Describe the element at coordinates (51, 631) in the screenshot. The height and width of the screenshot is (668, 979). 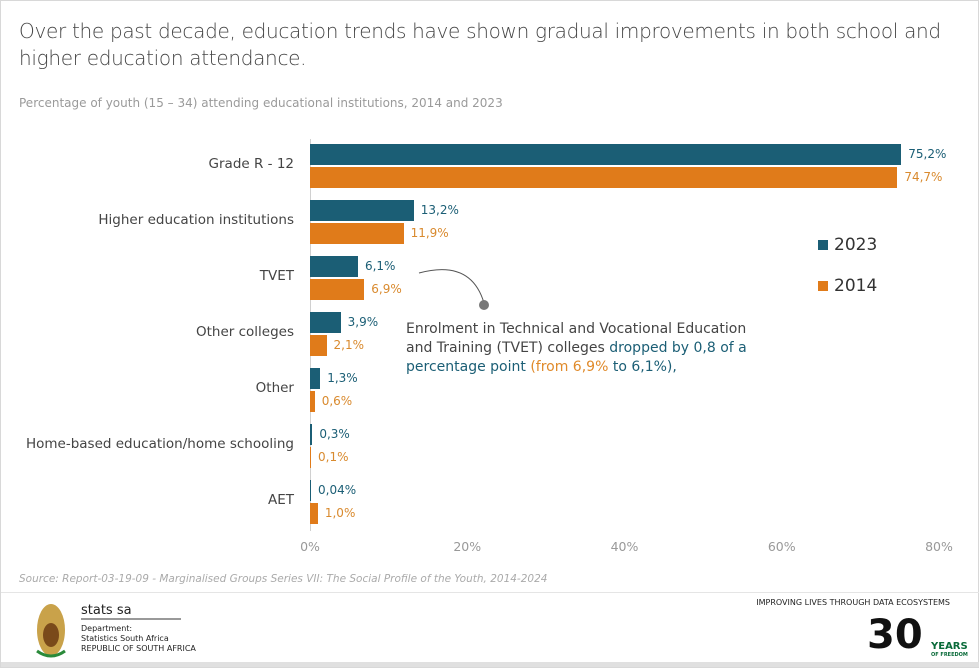
I see `coat-of-arms-icon` at that location.